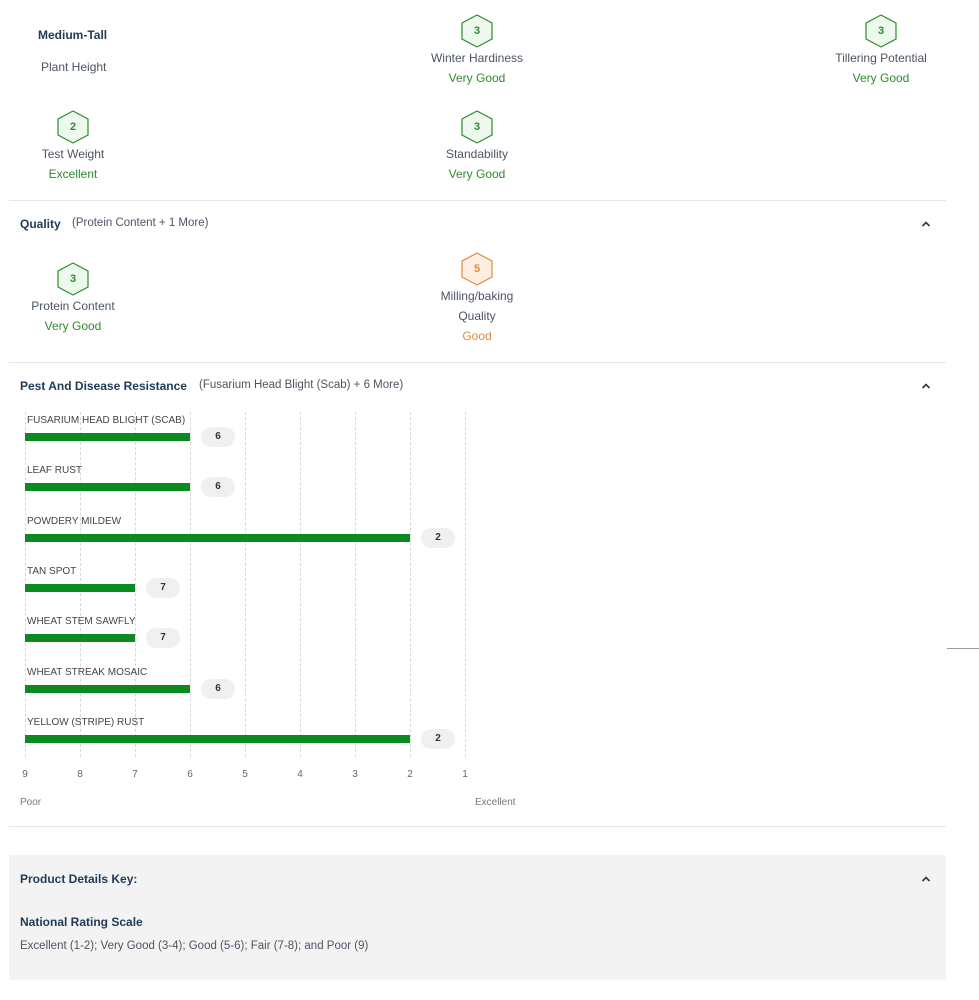  What do you see at coordinates (103, 386) in the screenshot?
I see `pest-section-title: Pest And Disease Resistance` at bounding box center [103, 386].